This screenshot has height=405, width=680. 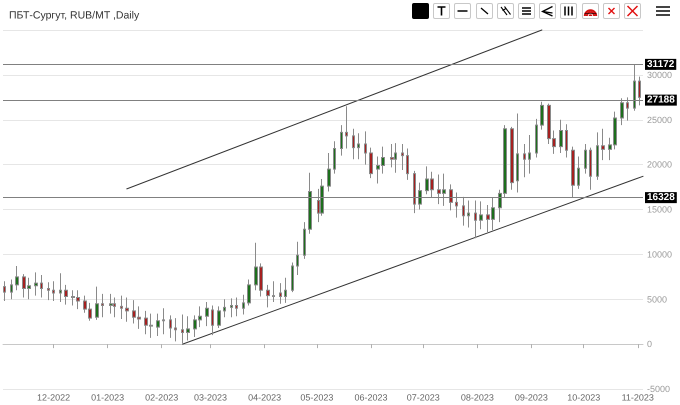 What do you see at coordinates (649, 344) in the screenshot?
I see `y-tick-label: 0` at bounding box center [649, 344].